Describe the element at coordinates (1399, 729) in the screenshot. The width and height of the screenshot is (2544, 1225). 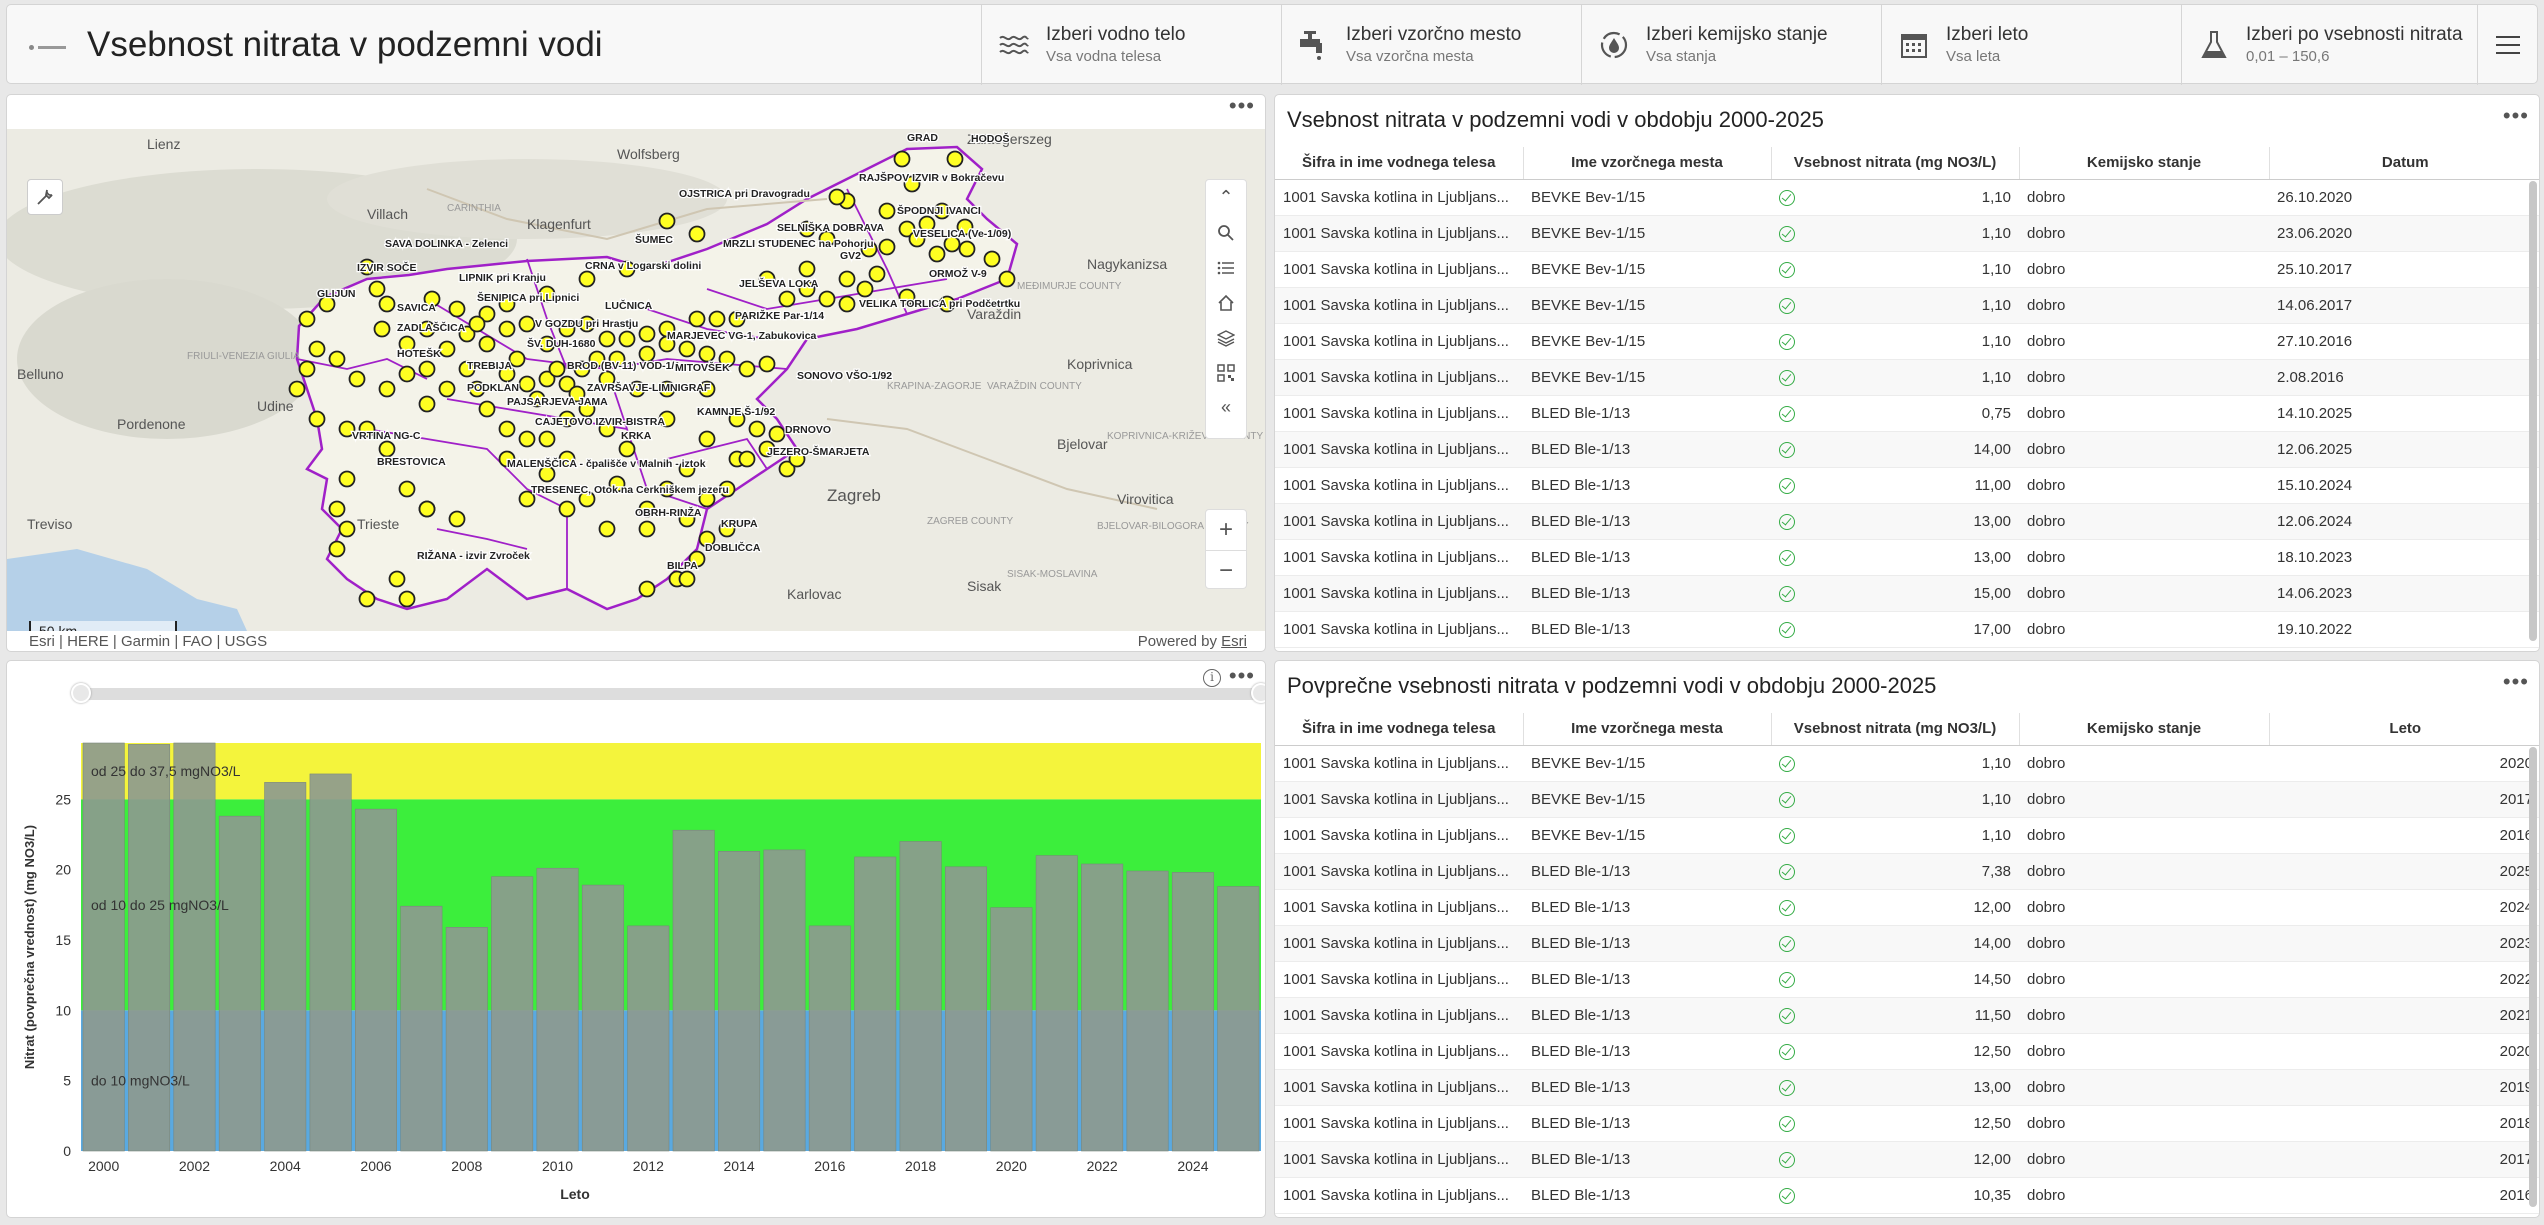
I see `column-header: Šifra in ime vodnega telesa` at that location.